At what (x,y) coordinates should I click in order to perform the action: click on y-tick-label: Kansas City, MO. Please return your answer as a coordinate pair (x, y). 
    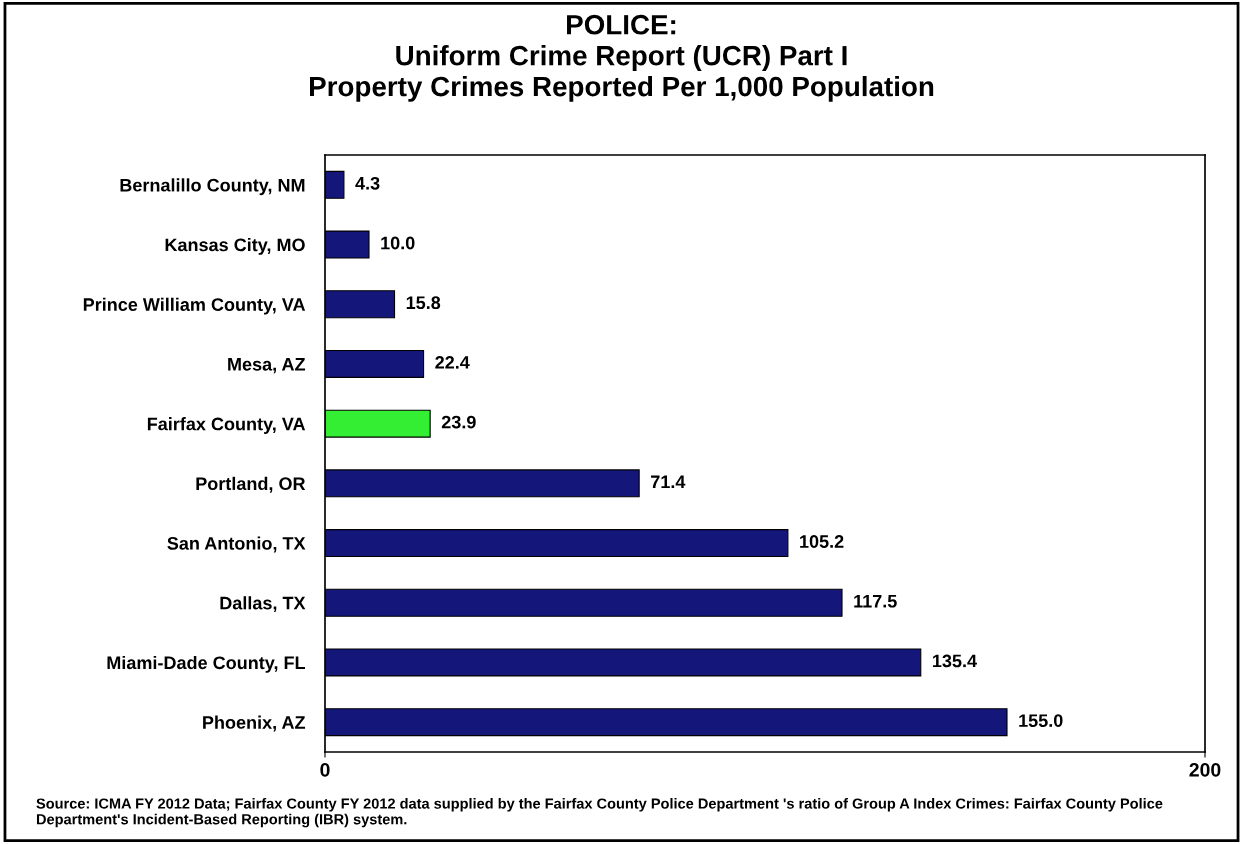
    Looking at the image, I should click on (235, 246).